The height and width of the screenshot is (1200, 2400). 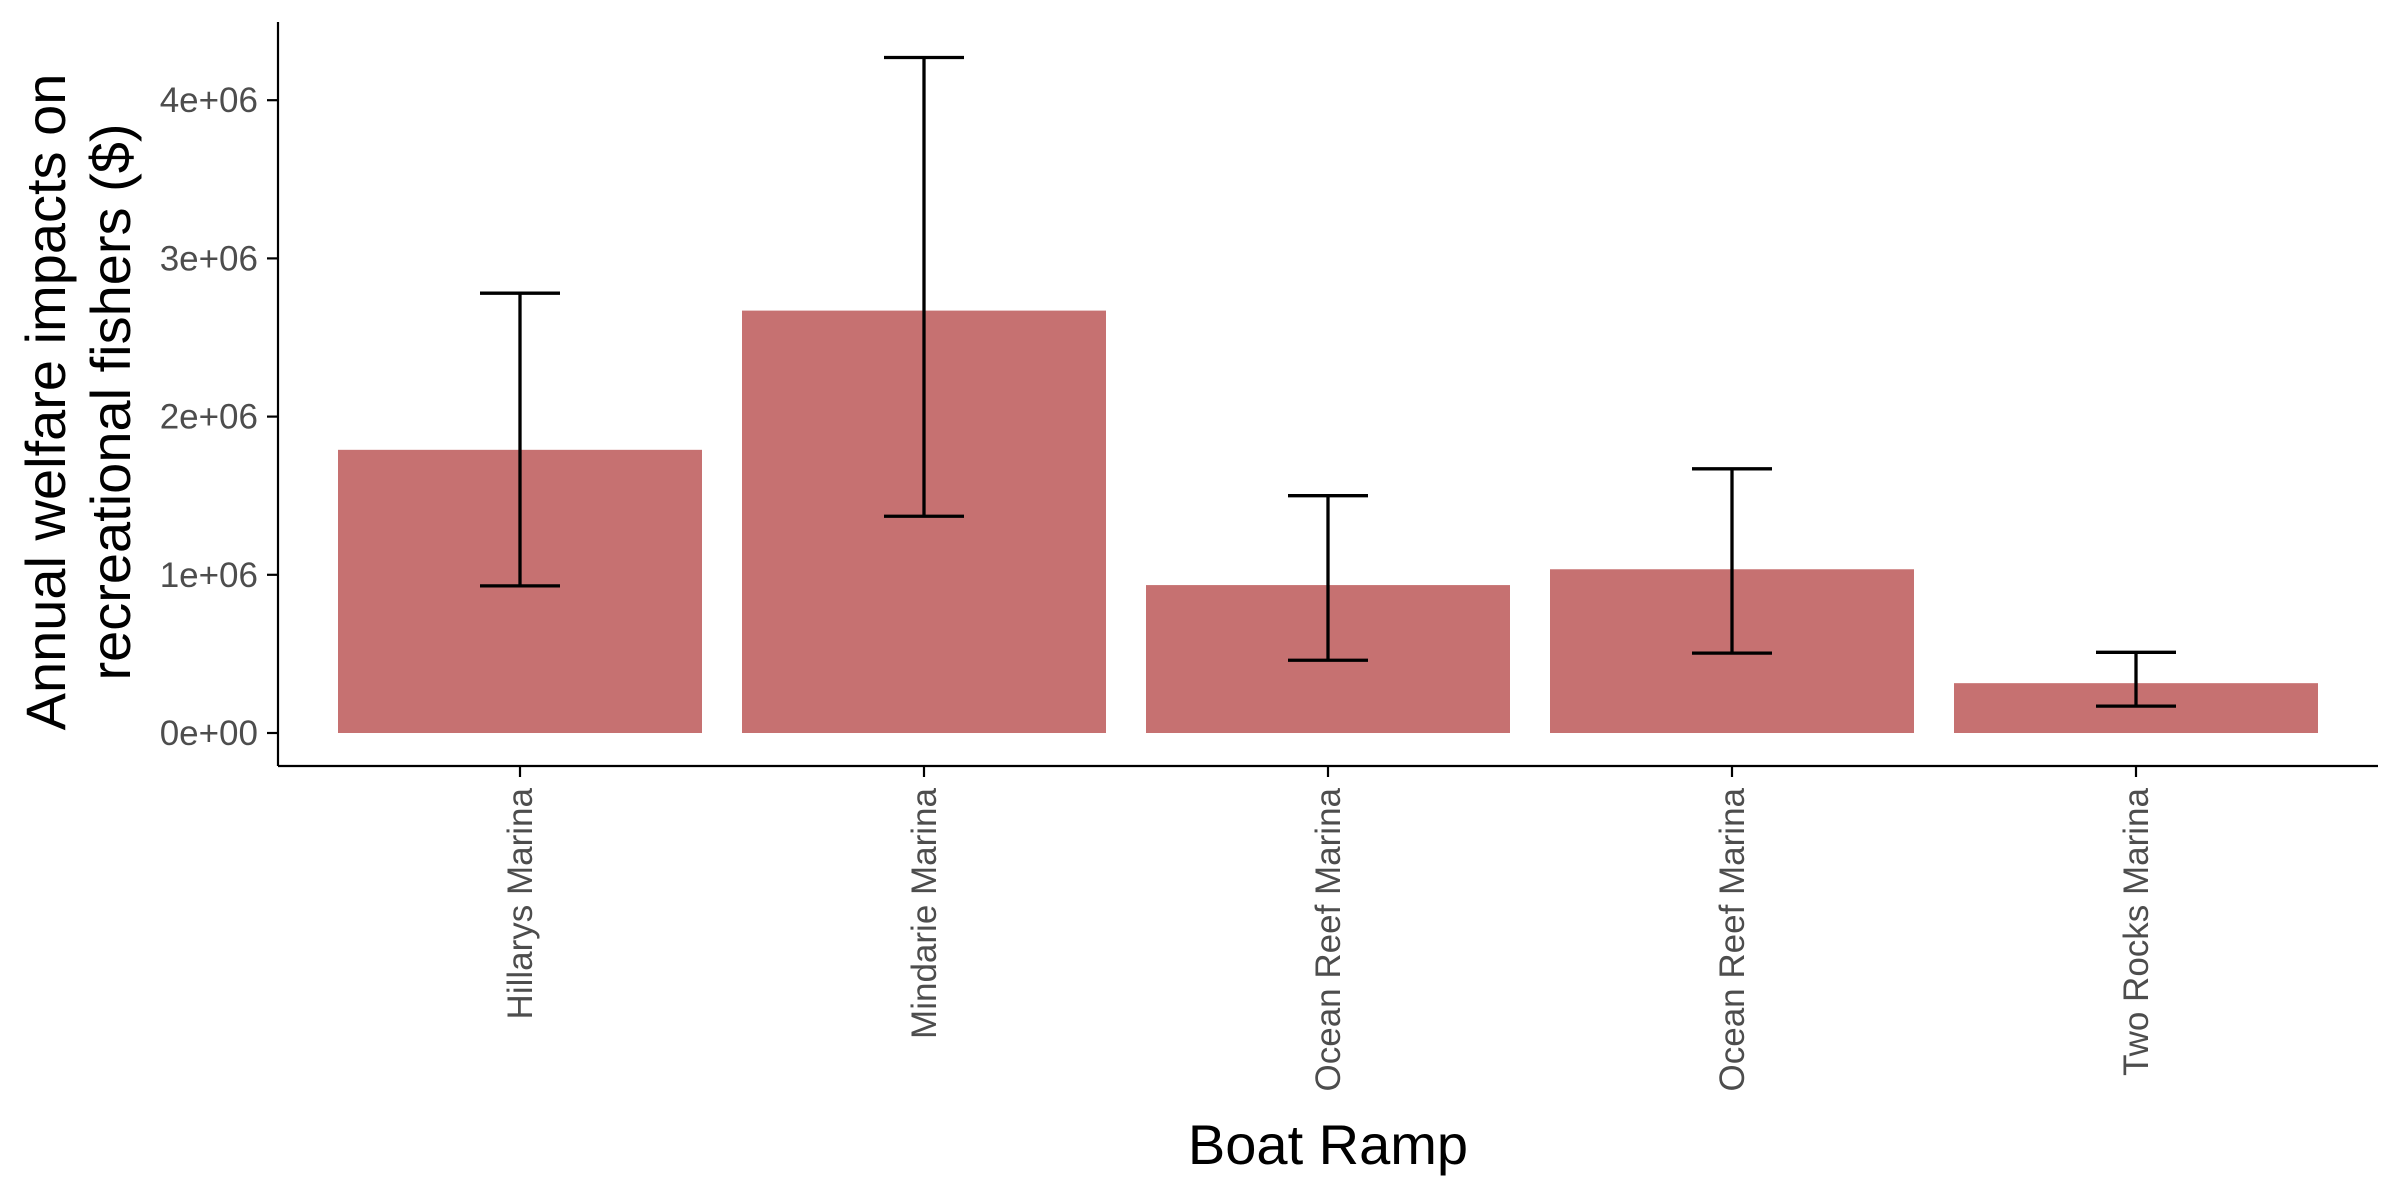 What do you see at coordinates (209, 417) in the screenshot?
I see `y-tick-label: 2e+06` at bounding box center [209, 417].